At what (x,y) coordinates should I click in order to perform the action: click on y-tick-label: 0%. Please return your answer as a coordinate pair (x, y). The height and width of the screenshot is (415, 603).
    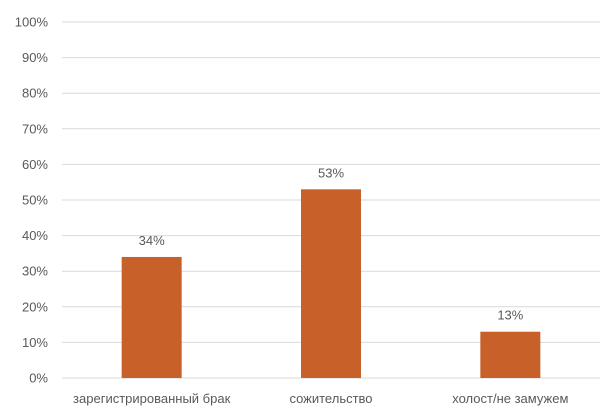
    Looking at the image, I should click on (38, 378).